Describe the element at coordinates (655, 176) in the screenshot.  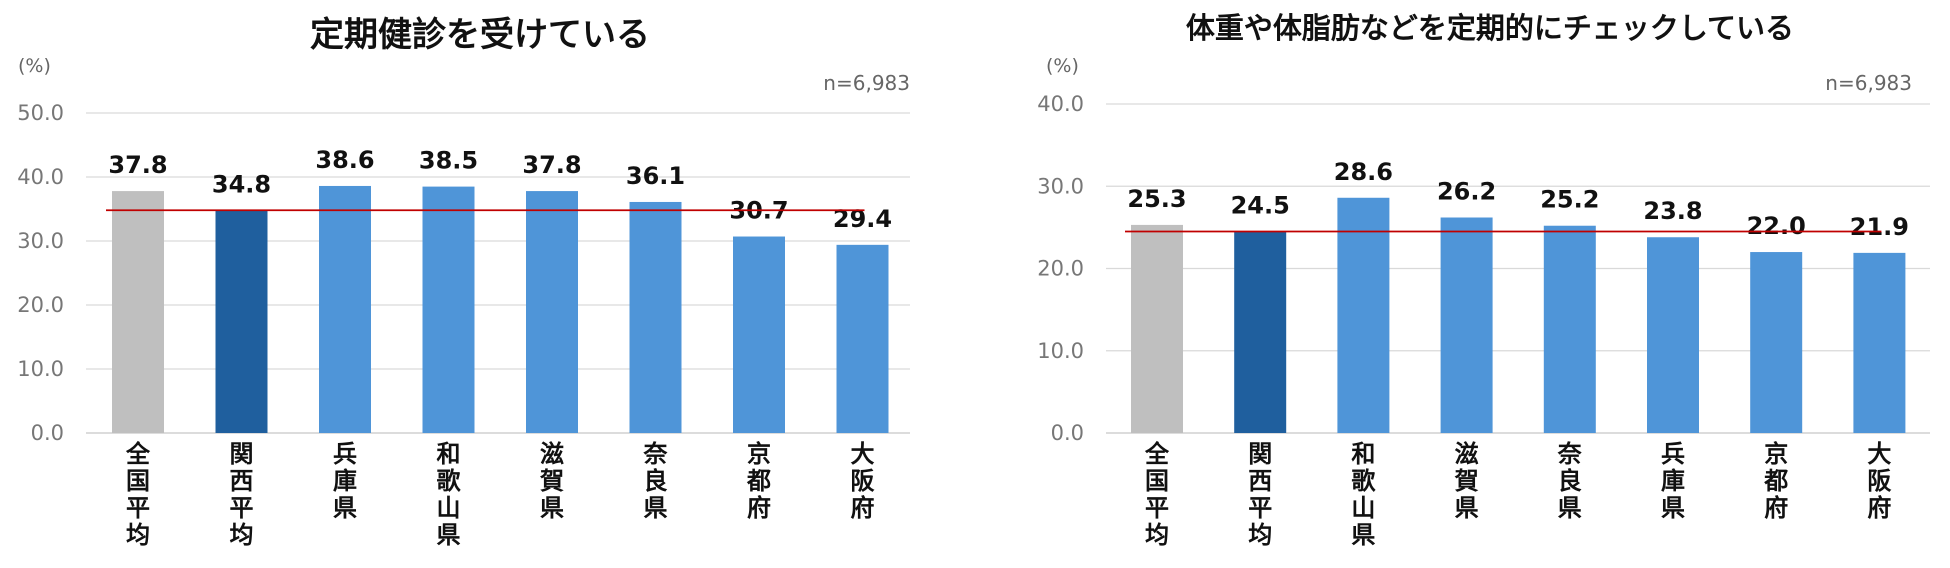
I see `data-label: 36.1` at that location.